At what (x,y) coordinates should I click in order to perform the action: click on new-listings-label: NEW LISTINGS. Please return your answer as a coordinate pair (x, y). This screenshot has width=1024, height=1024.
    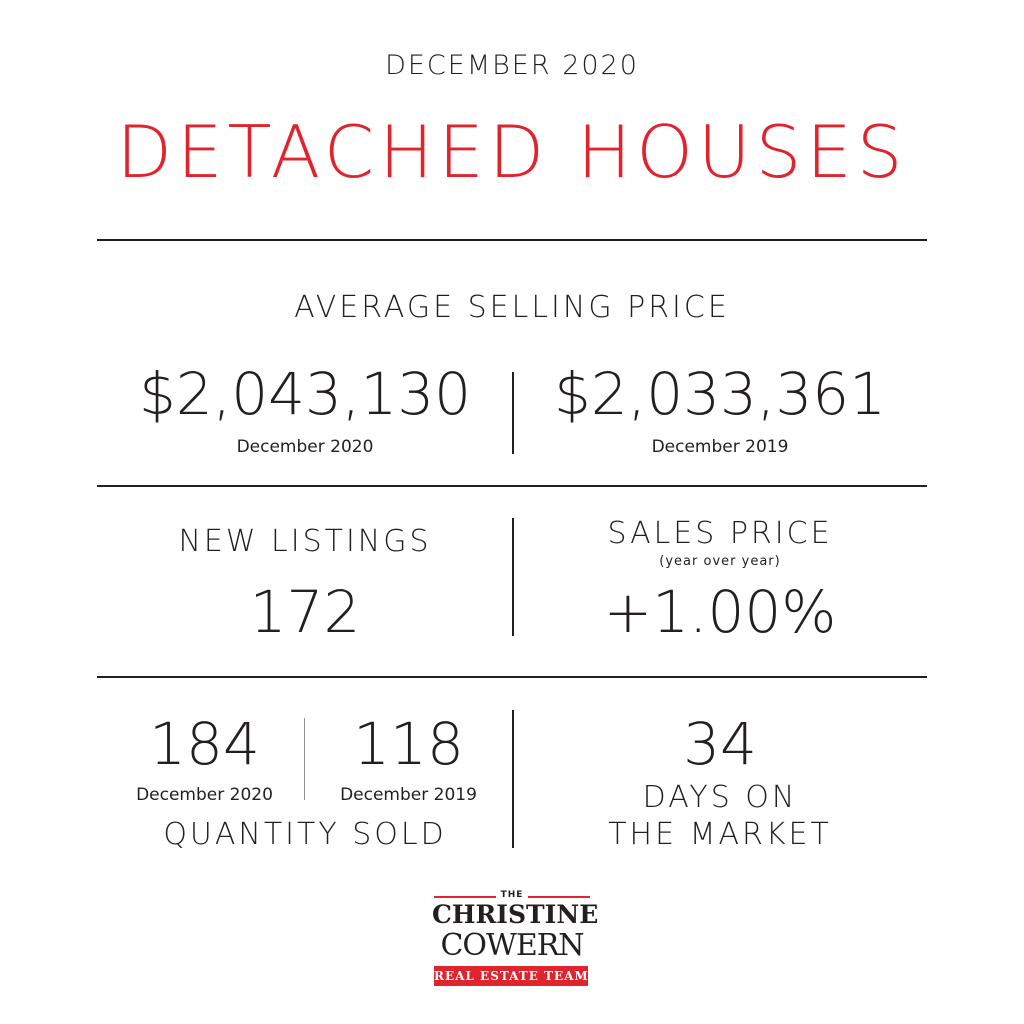
    Looking at the image, I should click on (305, 541).